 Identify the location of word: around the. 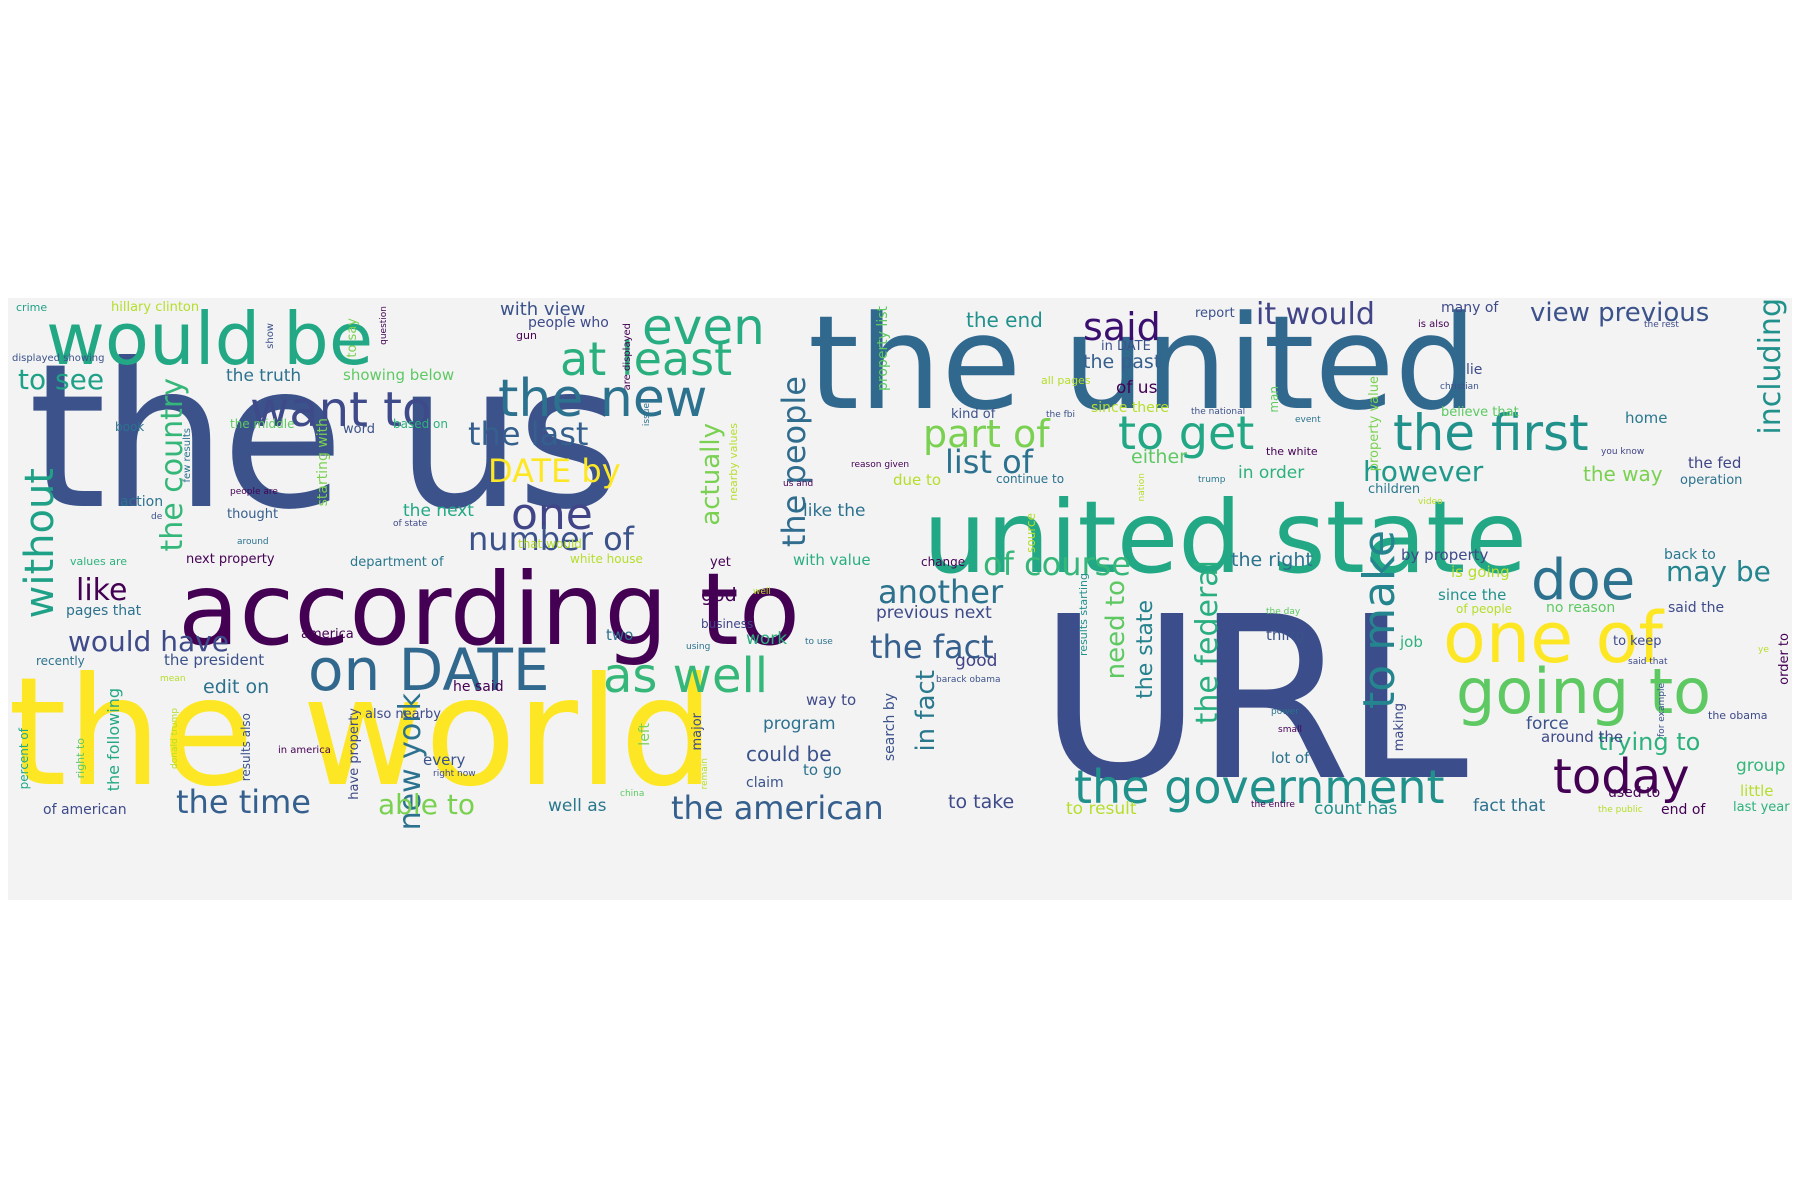
(1582, 737).